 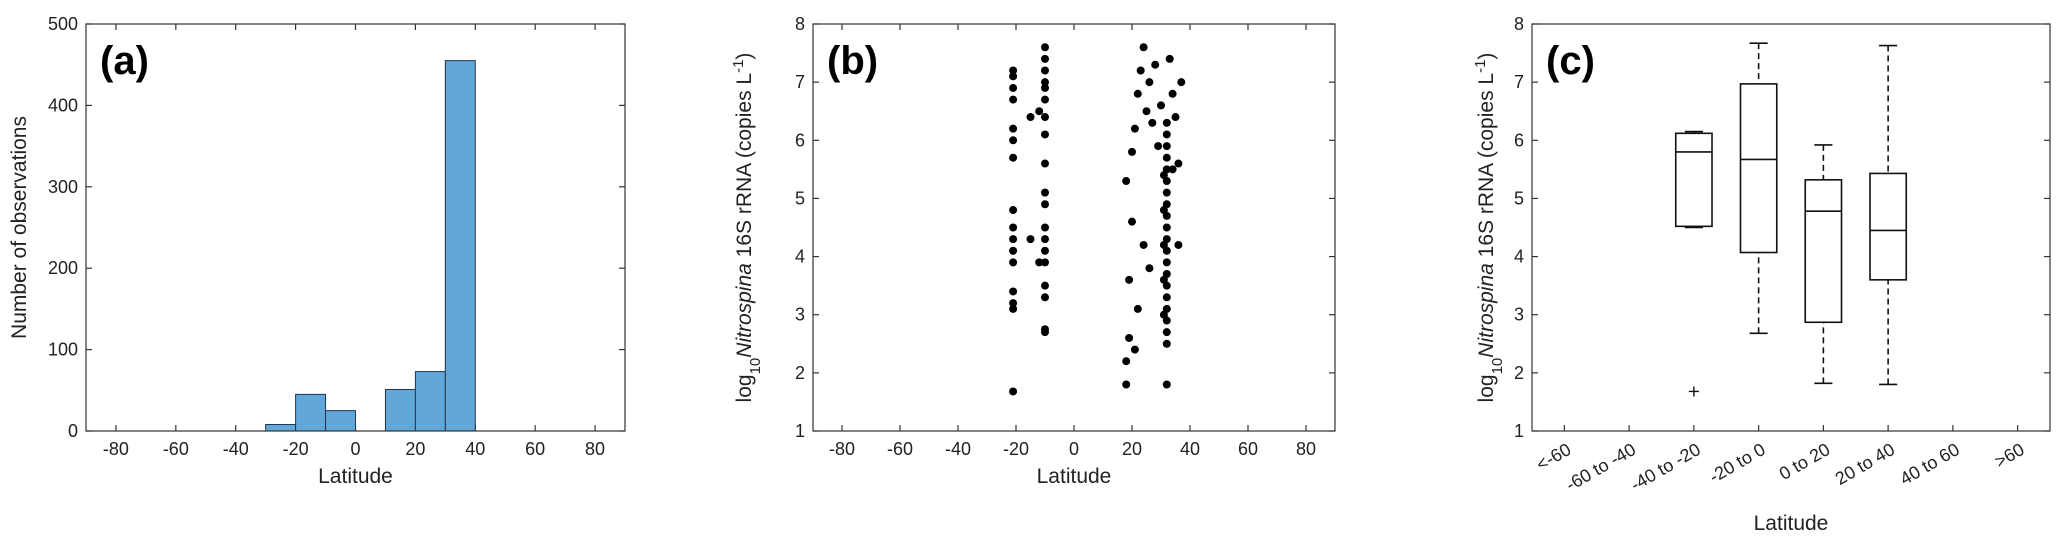 I want to click on x-tick-label: -60 to -40, so click(x=1600, y=467).